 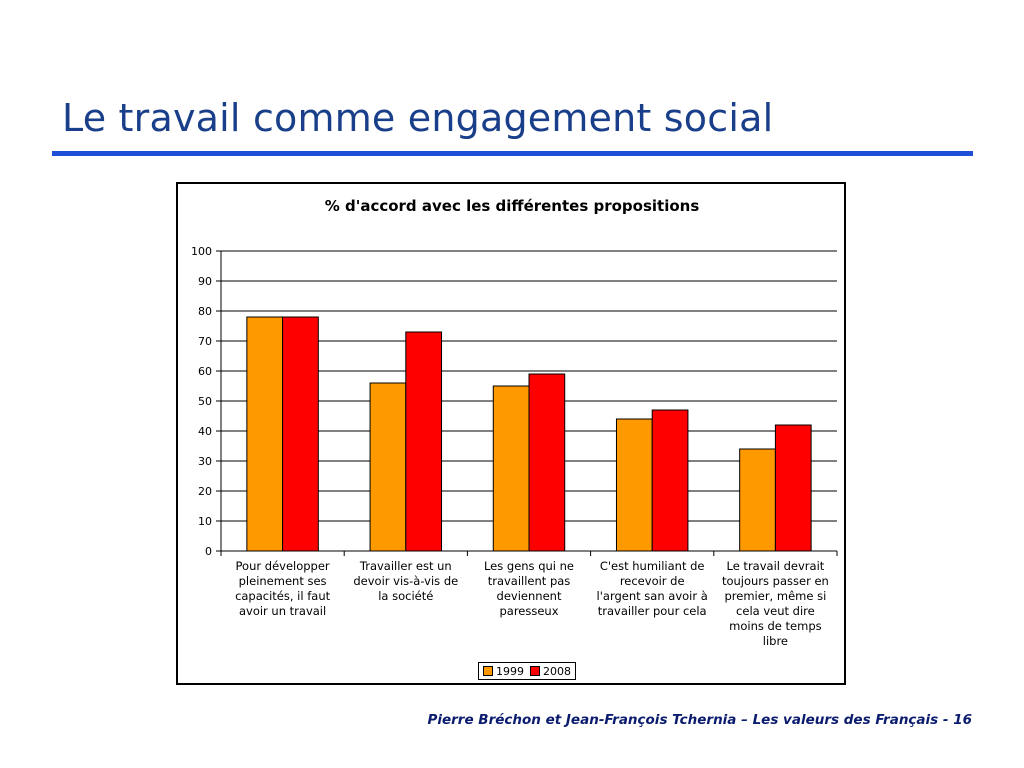 I want to click on category-label-line: travailler pour cela, so click(x=652, y=611).